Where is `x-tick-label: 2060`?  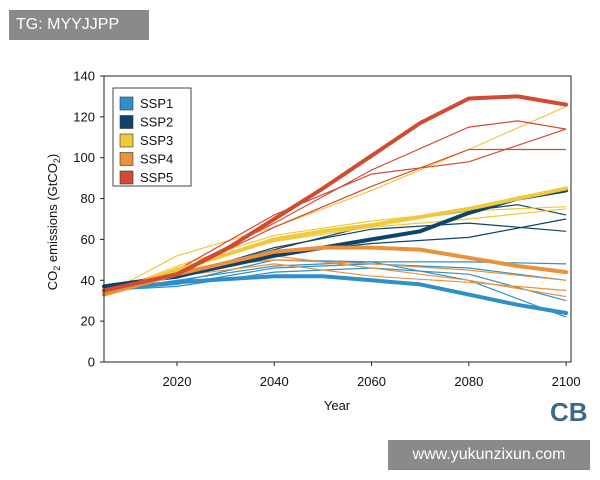
x-tick-label: 2060 is located at coordinates (371, 381).